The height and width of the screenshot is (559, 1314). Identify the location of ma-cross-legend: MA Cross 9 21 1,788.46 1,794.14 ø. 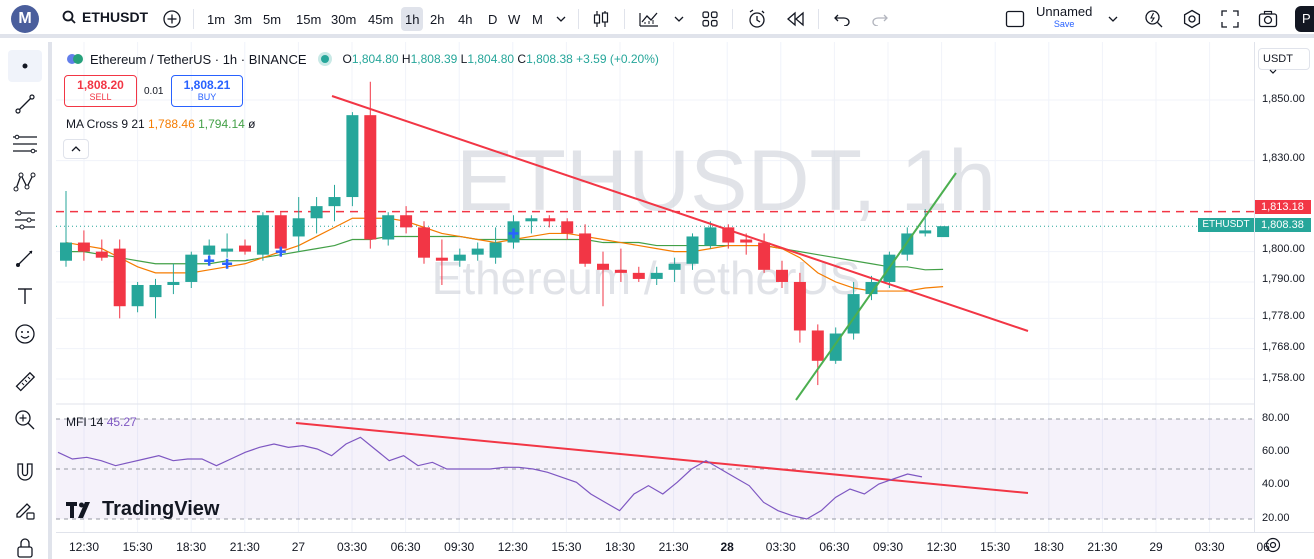
(161, 124).